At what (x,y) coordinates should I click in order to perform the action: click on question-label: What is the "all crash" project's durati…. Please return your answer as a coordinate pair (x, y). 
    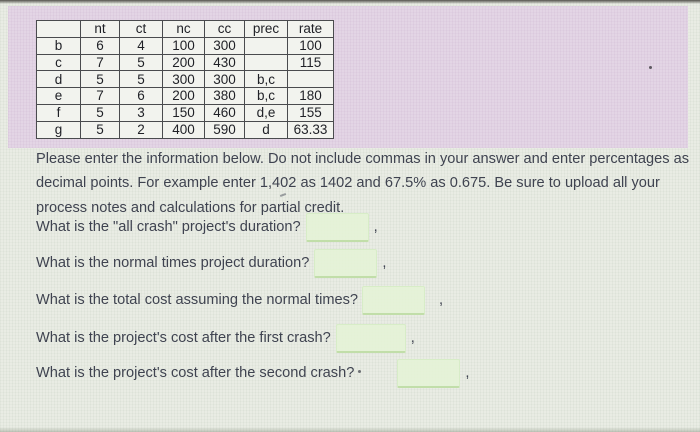
    Looking at the image, I should click on (168, 227).